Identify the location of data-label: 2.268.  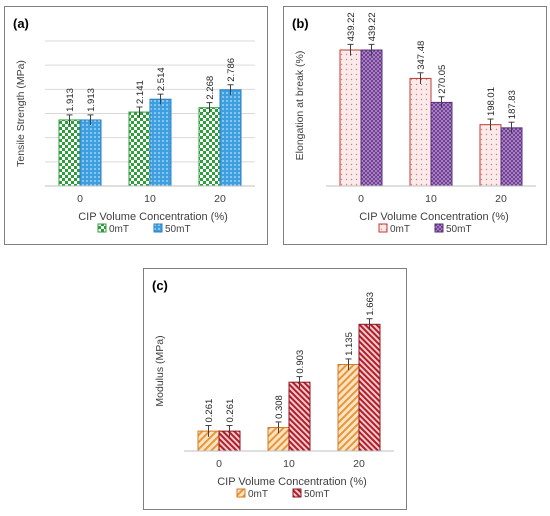
(210, 88).